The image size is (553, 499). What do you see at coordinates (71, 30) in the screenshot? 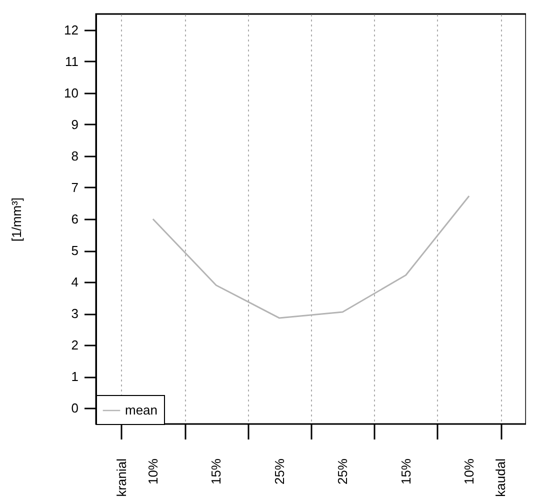
I see `y-tick-label: 12` at bounding box center [71, 30].